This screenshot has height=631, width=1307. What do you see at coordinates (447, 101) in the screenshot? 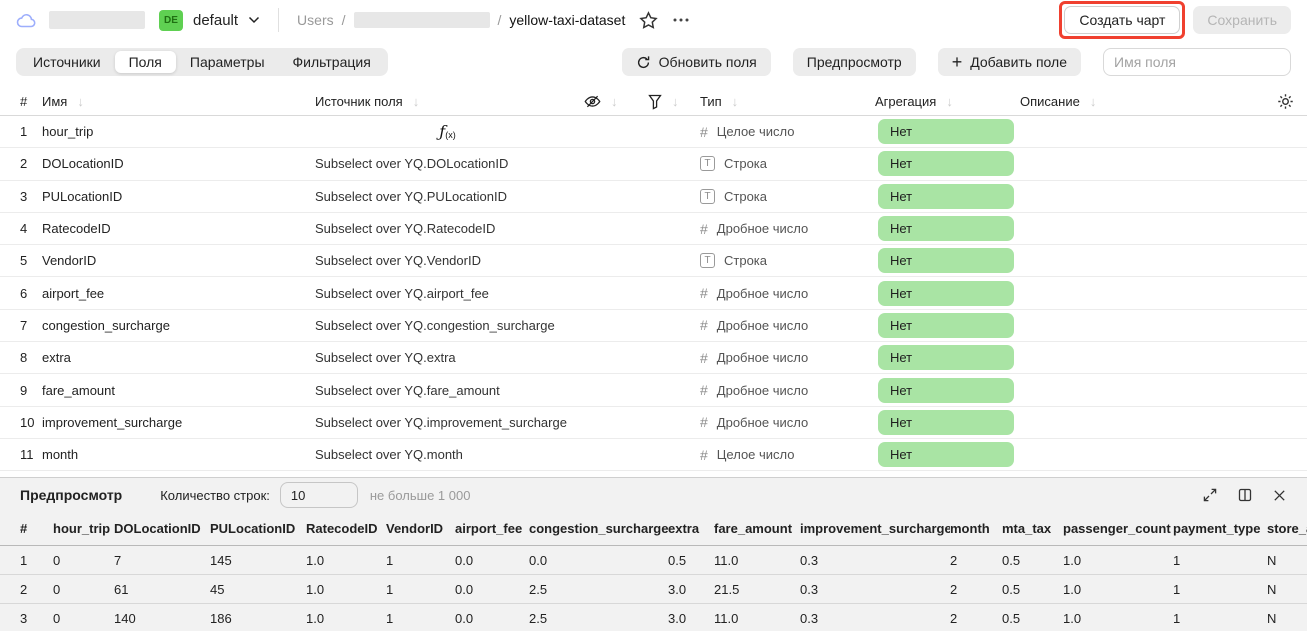
I see `col-source: Источник поля ↓` at bounding box center [447, 101].